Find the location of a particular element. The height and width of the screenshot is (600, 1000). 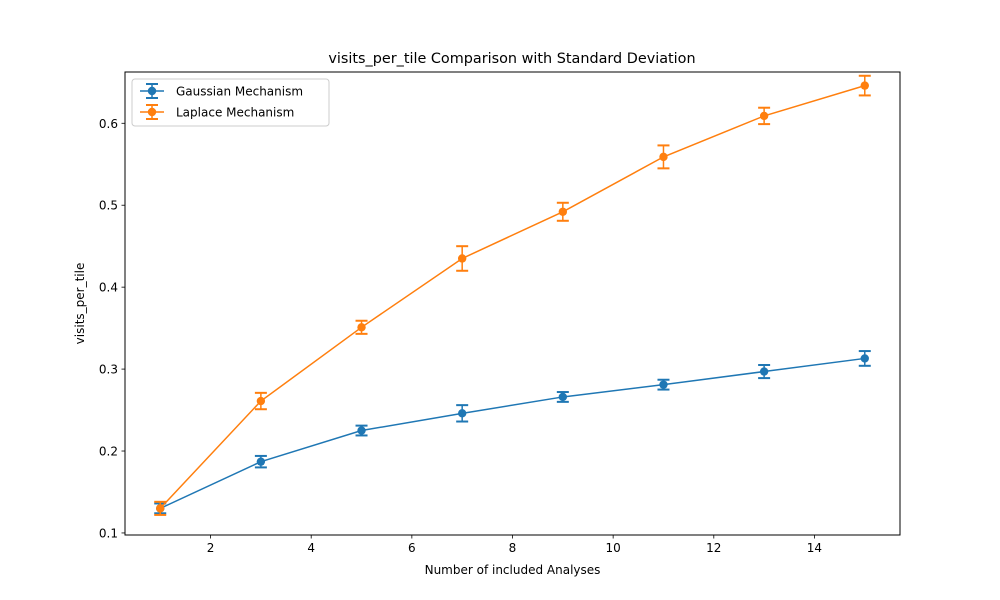

y-axis-title: visits_per_tile is located at coordinates (80, 304).